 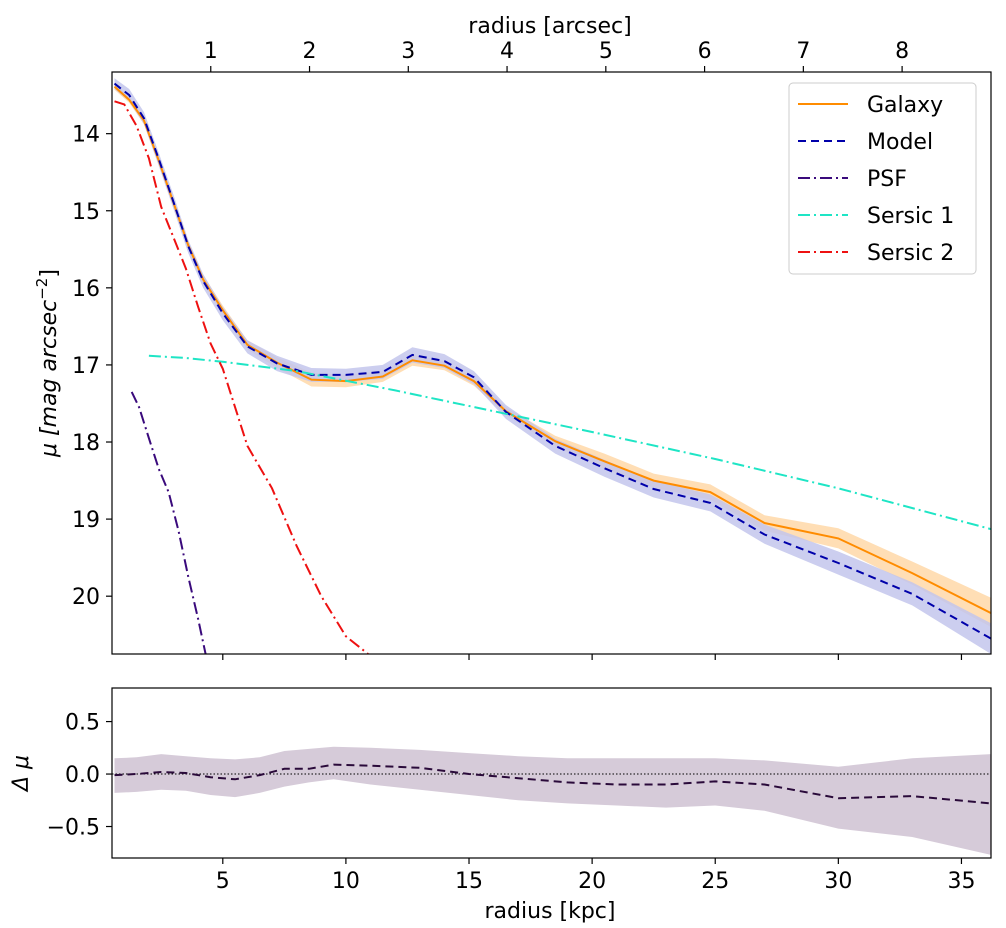 I want to click on y-label-close: ], so click(x=49, y=273).